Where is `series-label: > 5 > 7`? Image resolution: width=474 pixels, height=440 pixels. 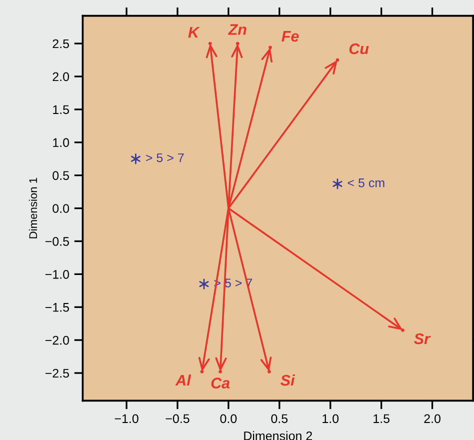
series-label: > 5 > 7 is located at coordinates (165, 157).